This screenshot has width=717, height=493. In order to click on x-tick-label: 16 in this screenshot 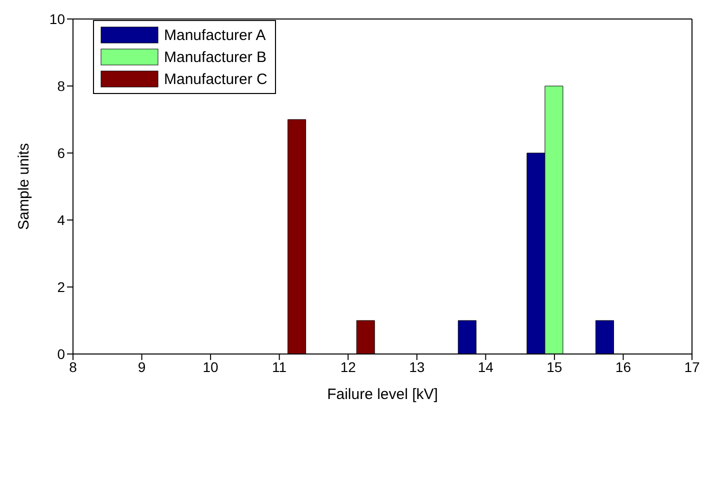, I will do `click(623, 366)`.